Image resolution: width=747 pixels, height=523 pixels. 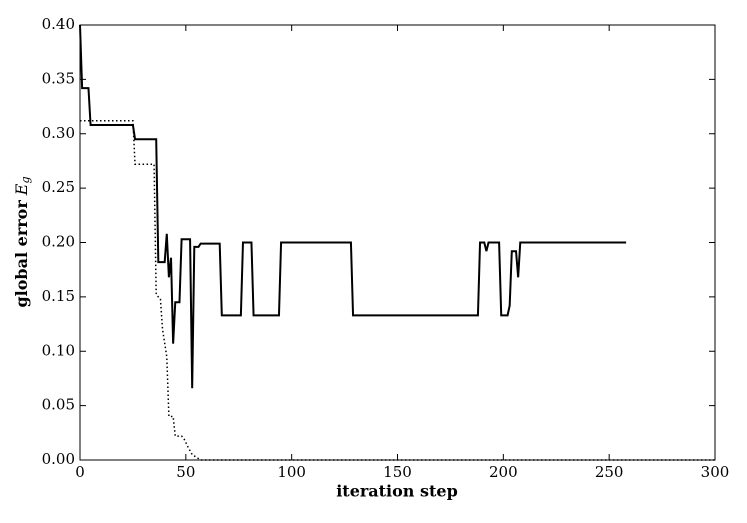 What do you see at coordinates (80, 472) in the screenshot?
I see `x-tick-label: 0` at bounding box center [80, 472].